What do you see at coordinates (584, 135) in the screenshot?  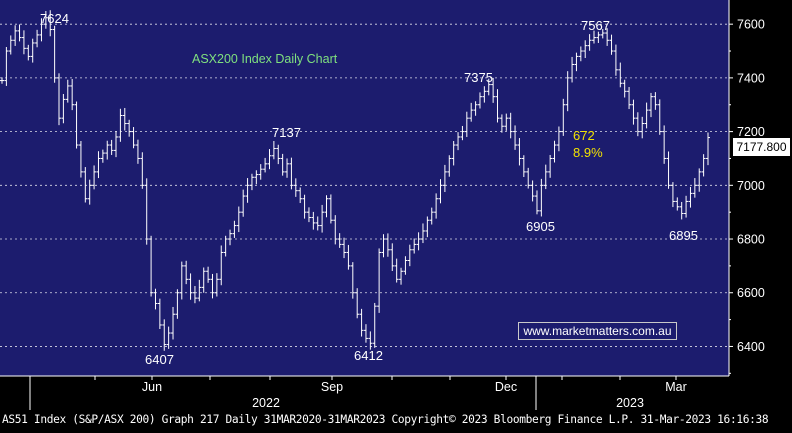 I see `annotation-move-points: 672` at bounding box center [584, 135].